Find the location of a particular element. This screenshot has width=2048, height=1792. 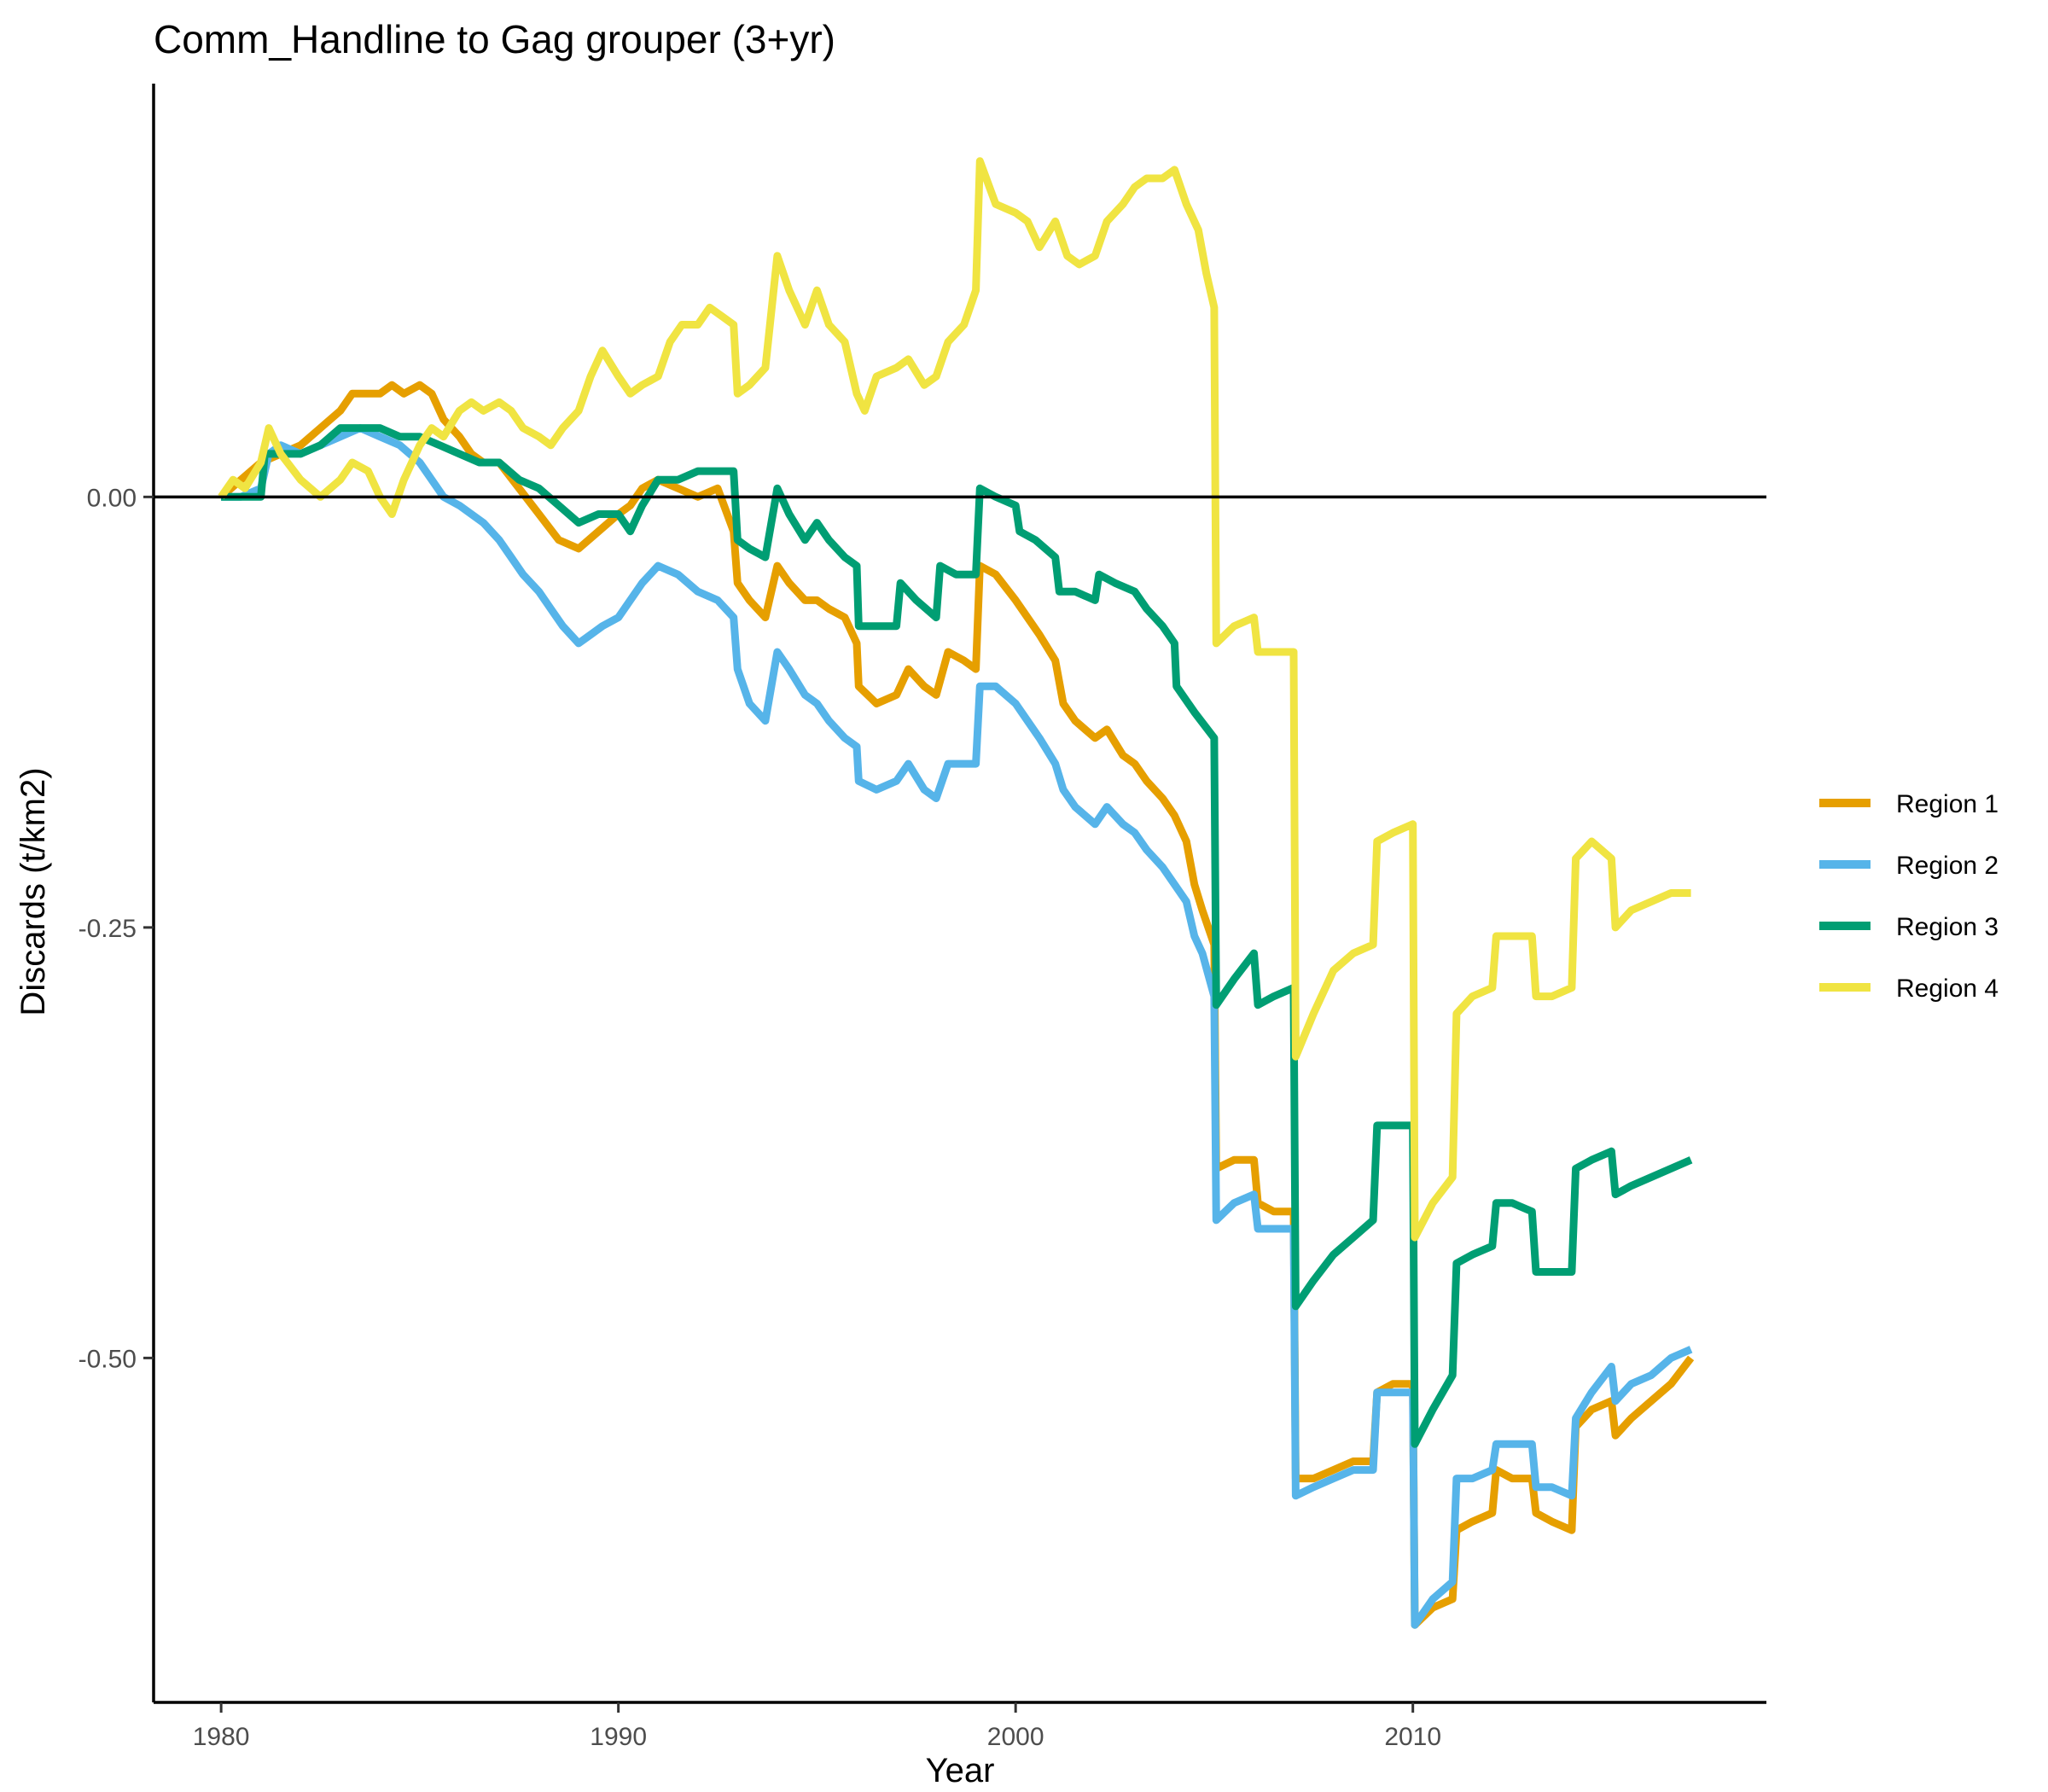

x-tick-label: 1980 is located at coordinates (222, 1737).